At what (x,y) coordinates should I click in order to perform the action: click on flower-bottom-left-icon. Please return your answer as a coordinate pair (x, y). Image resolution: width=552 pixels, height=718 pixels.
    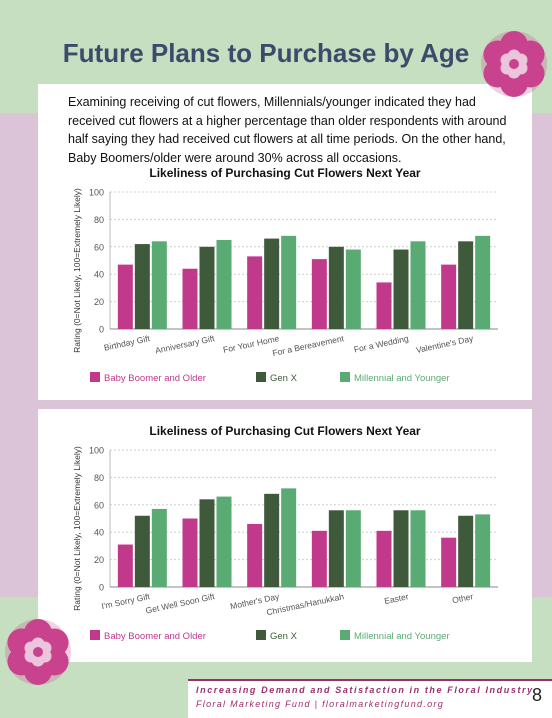
    Looking at the image, I should click on (38, 652).